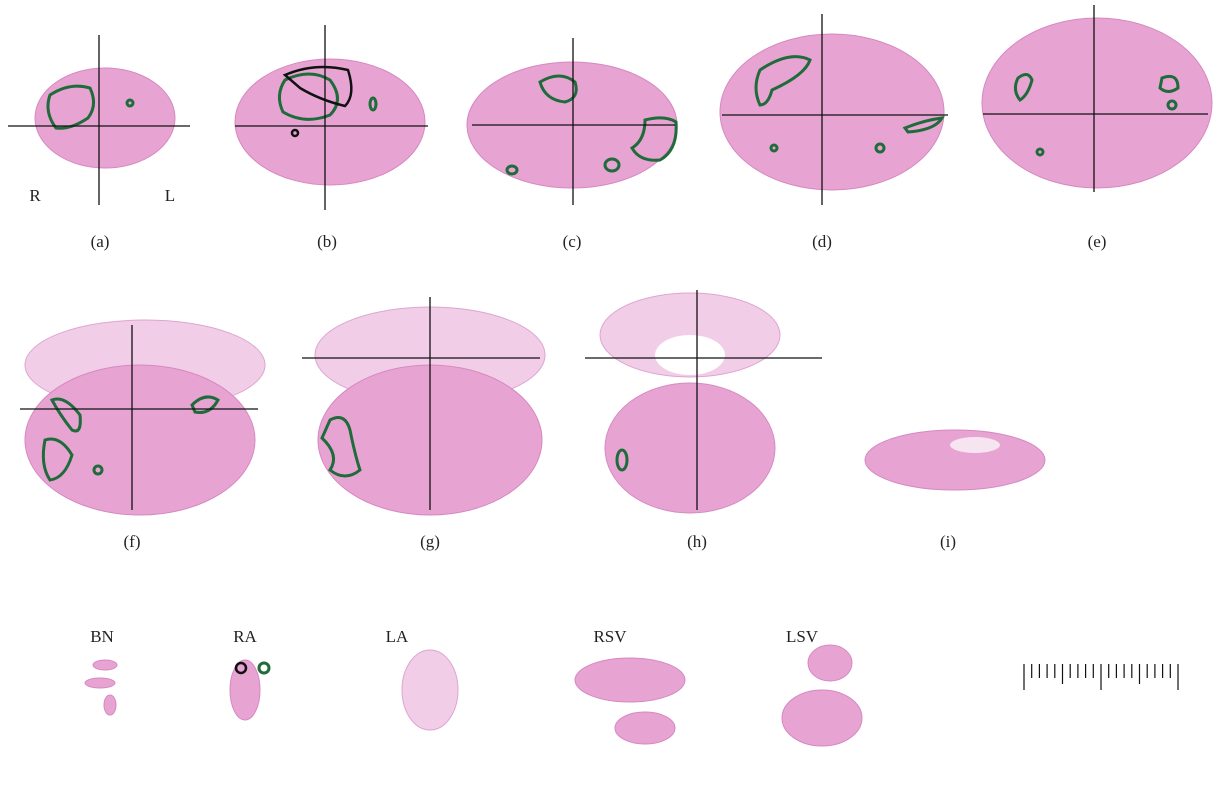  I want to click on sample-tissues, so click(473, 695).